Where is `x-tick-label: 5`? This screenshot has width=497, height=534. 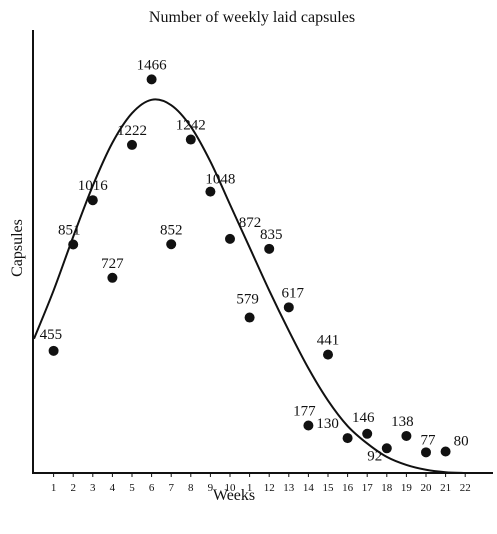 x-tick-label: 5 is located at coordinates (132, 488).